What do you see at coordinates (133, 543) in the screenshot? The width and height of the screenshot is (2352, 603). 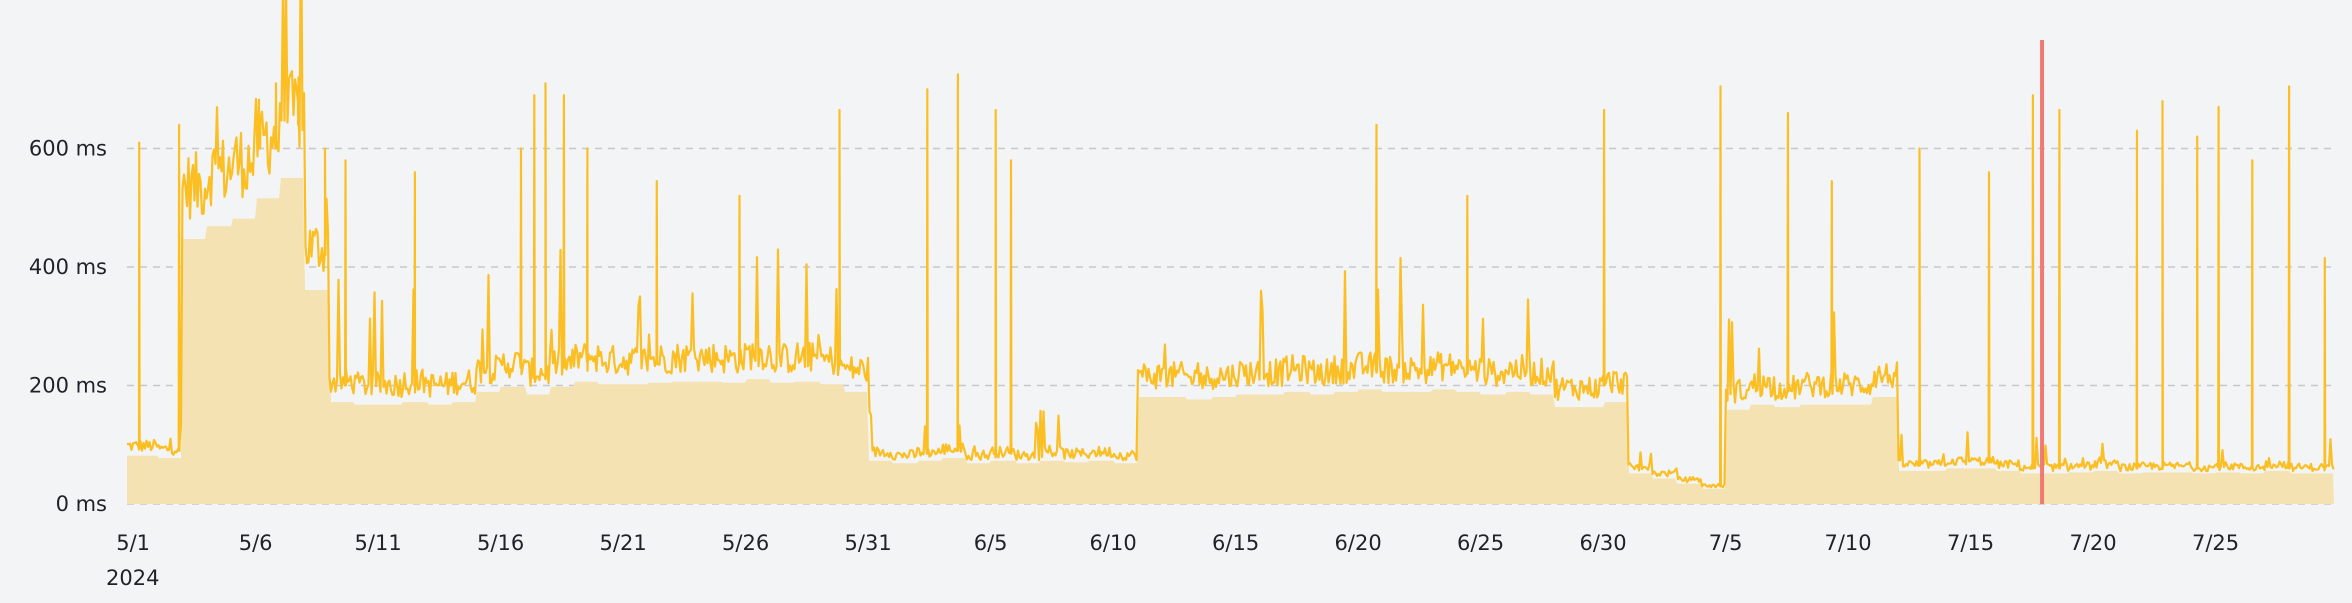 I see `x-tick-label: 5/1` at bounding box center [133, 543].